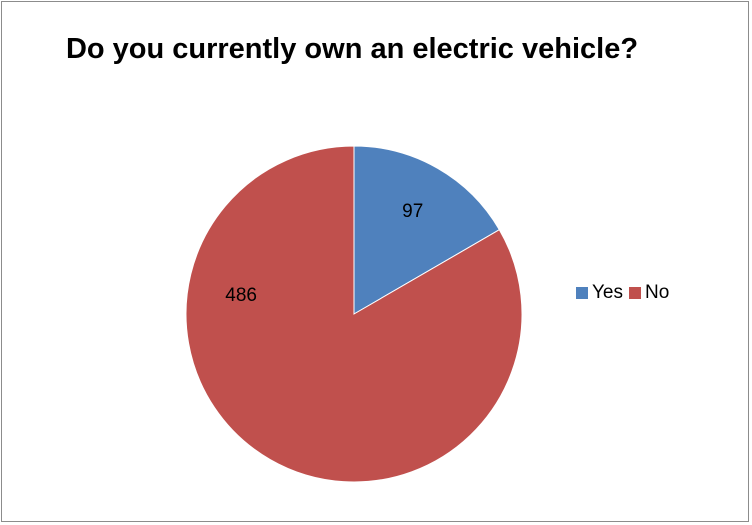 Image resolution: width=752 pixels, height=525 pixels. I want to click on legend-label-no: No, so click(657, 292).